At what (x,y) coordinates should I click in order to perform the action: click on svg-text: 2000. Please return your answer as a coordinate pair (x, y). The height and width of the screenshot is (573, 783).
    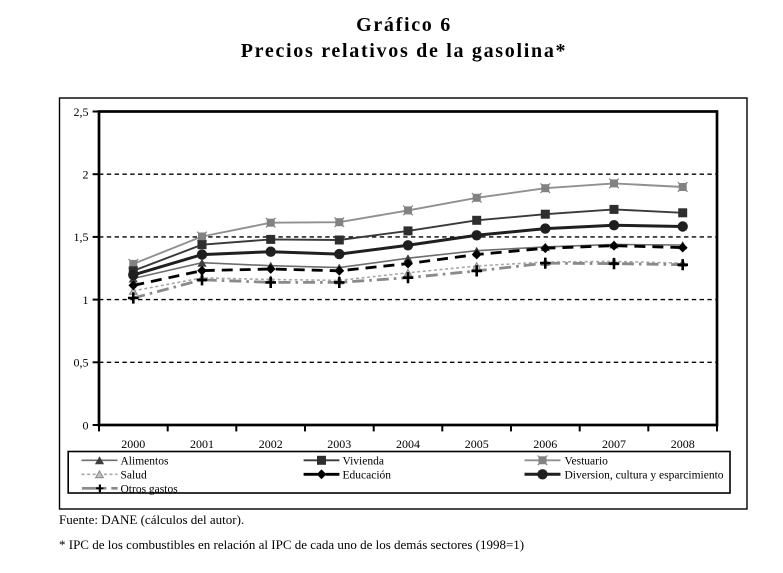
    Looking at the image, I should click on (133, 444).